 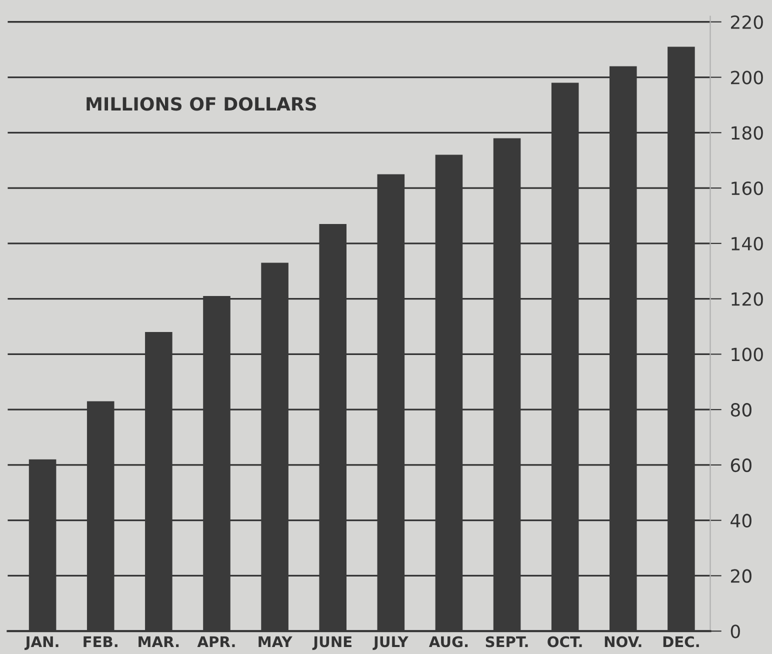 What do you see at coordinates (747, 77) in the screenshot?
I see `y-tick-label: 200` at bounding box center [747, 77].